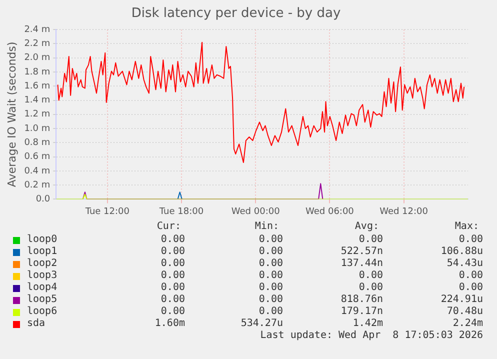 This screenshot has height=359, width=497. I want to click on text: Avg:, so click(366, 226).